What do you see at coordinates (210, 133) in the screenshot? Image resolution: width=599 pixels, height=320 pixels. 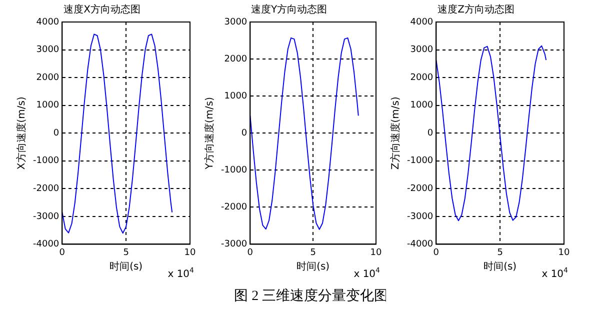 I see `y-axis-title: Y方向速度(m/s)` at bounding box center [210, 133].